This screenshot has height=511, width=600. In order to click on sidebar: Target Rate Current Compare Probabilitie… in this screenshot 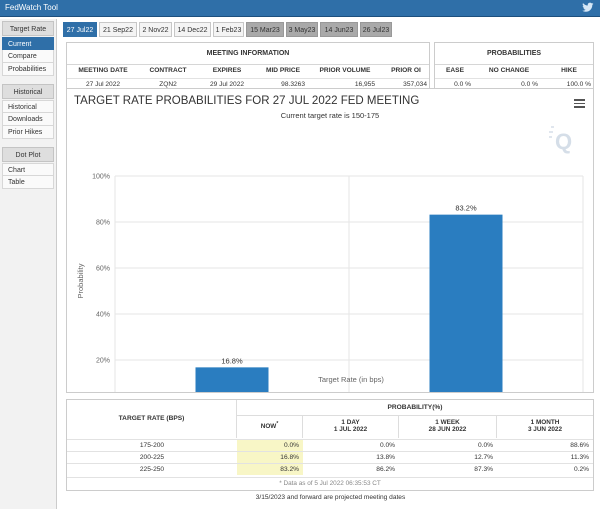, I will do `click(28, 264)`.